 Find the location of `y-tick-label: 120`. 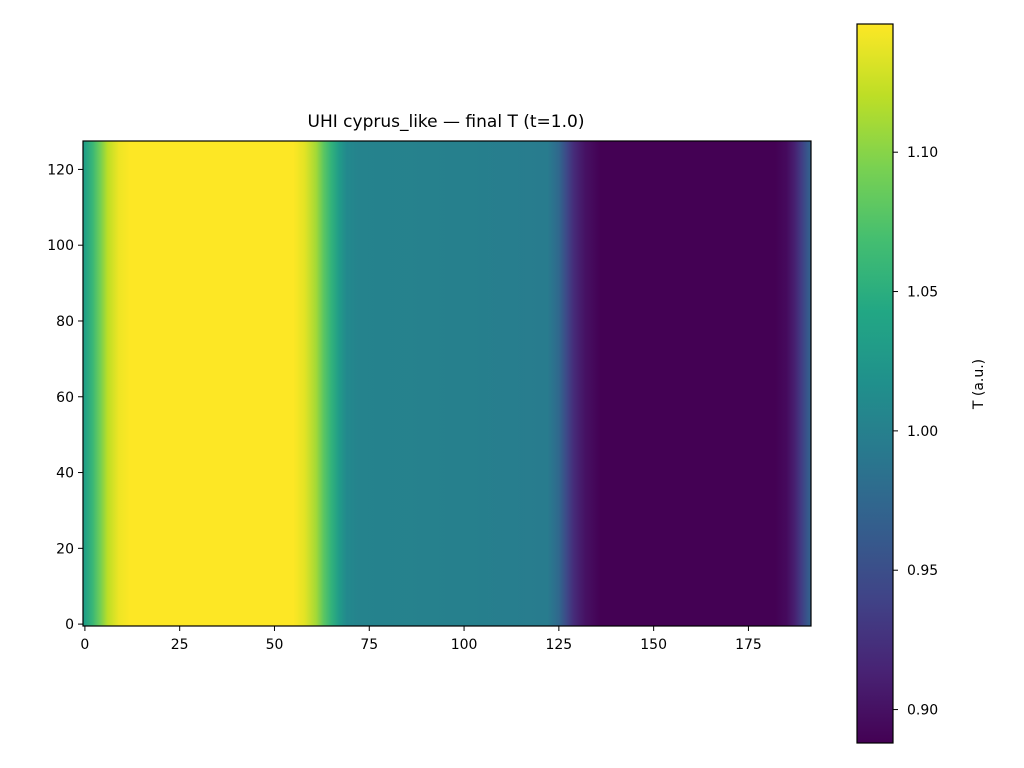

y-tick-label: 120 is located at coordinates (60, 170).